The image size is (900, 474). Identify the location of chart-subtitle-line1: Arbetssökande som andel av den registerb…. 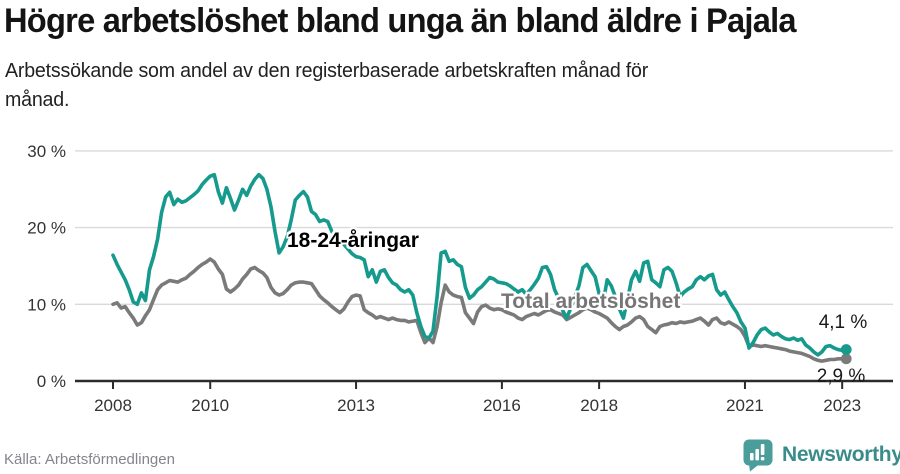
(327, 71).